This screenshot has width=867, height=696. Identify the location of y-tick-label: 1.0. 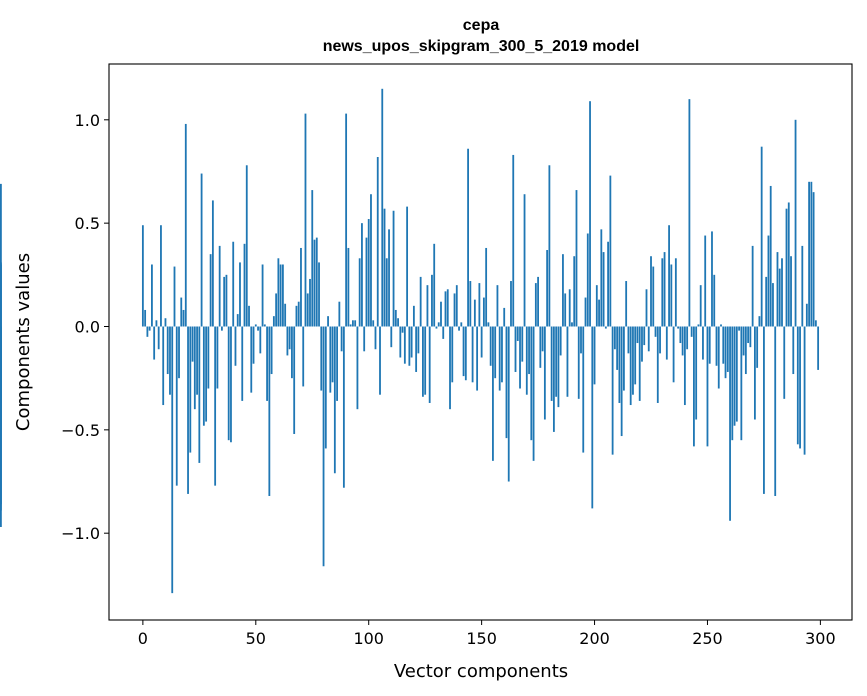
(87, 120).